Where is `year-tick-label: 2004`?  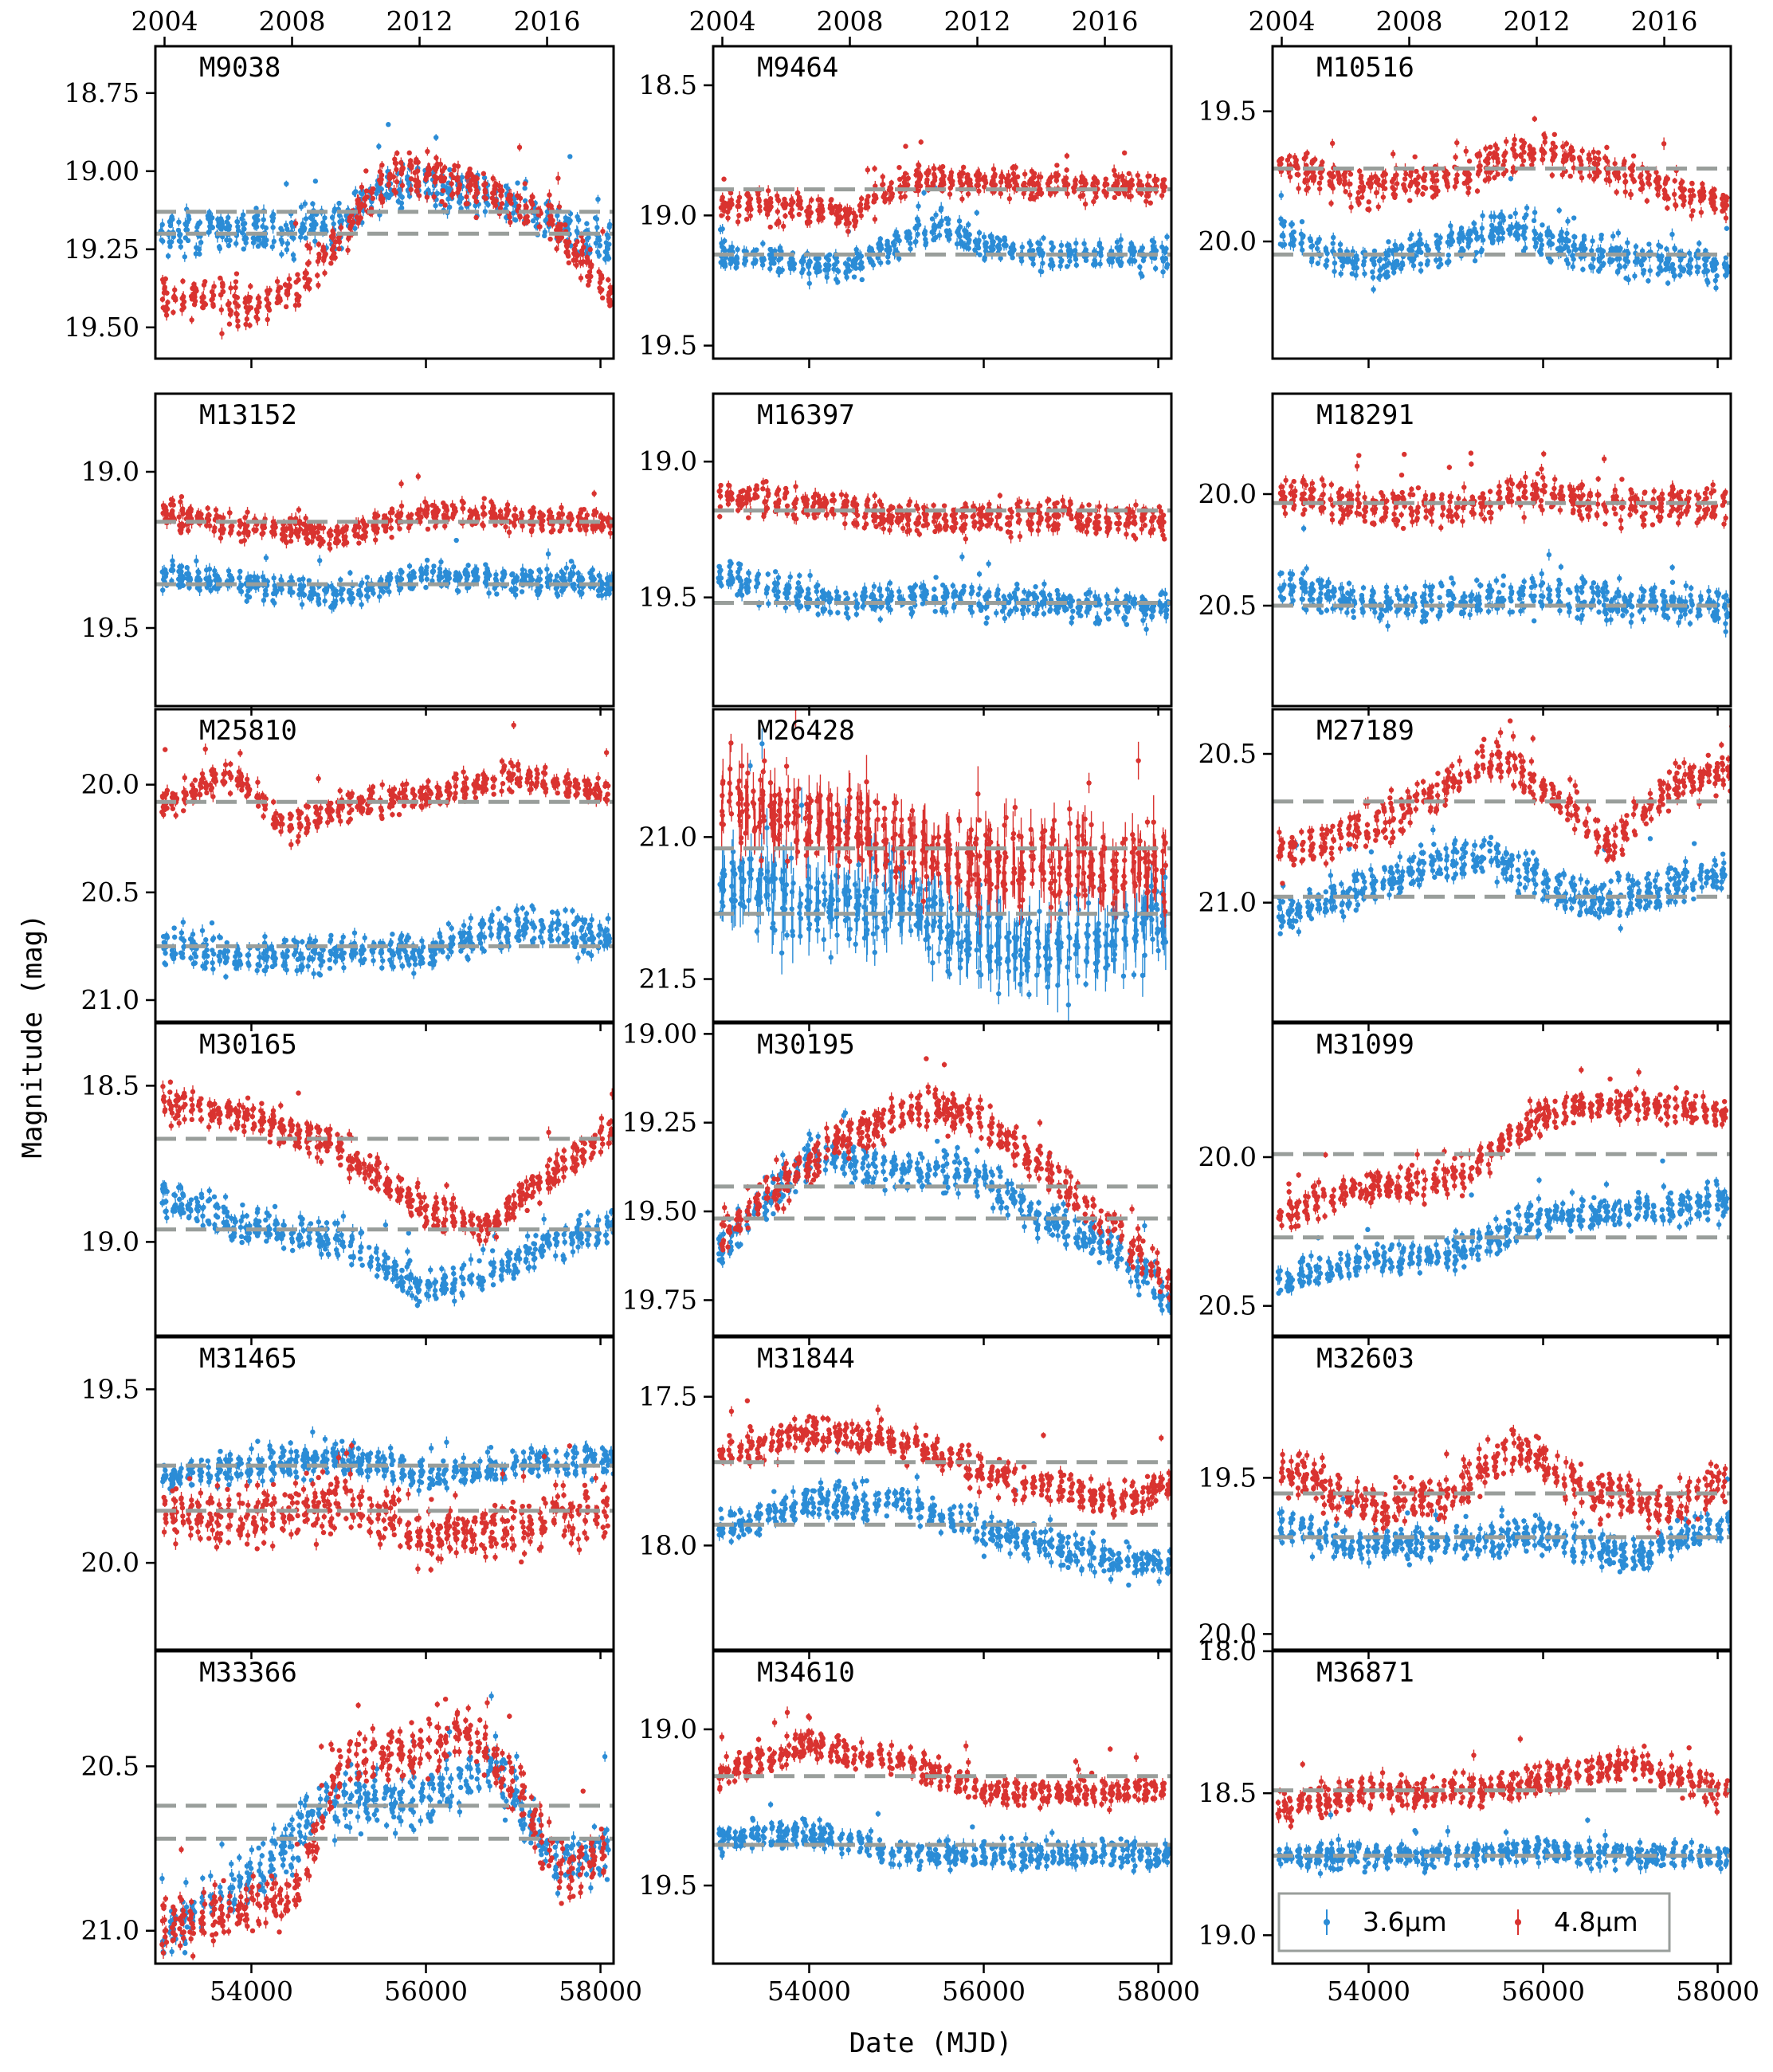
year-tick-label: 2004 is located at coordinates (722, 21).